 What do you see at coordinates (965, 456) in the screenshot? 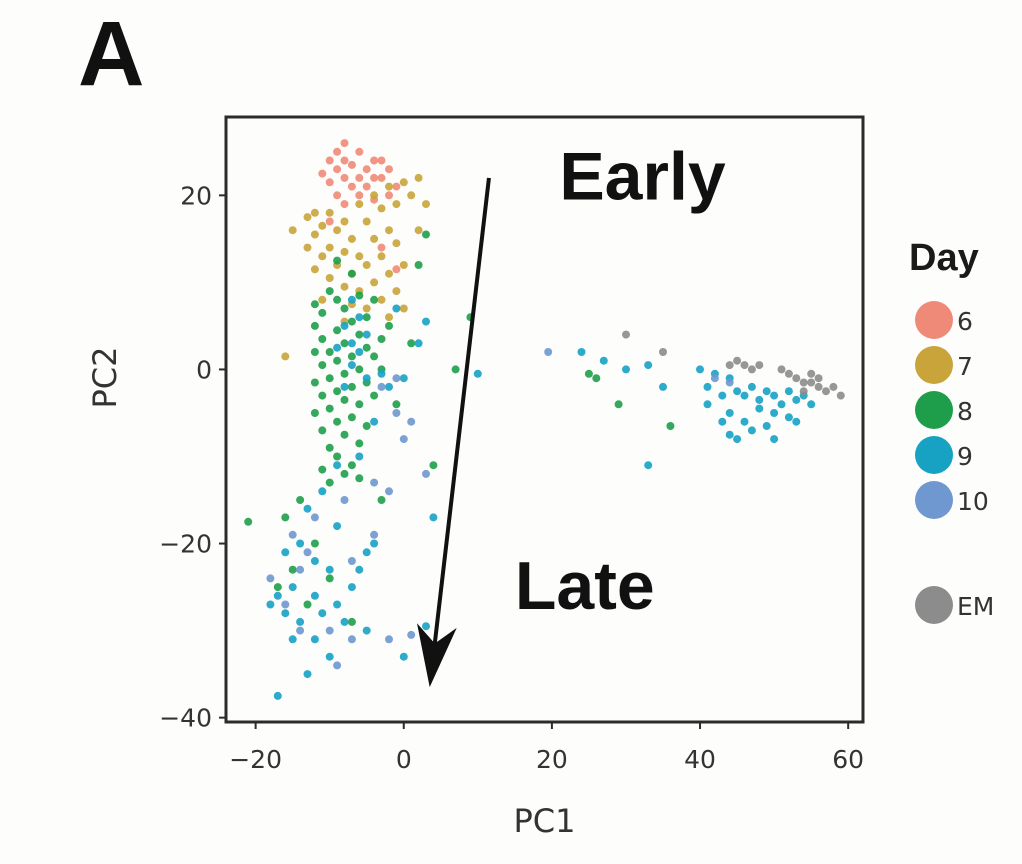
I see `legend-label: 9` at bounding box center [965, 456].